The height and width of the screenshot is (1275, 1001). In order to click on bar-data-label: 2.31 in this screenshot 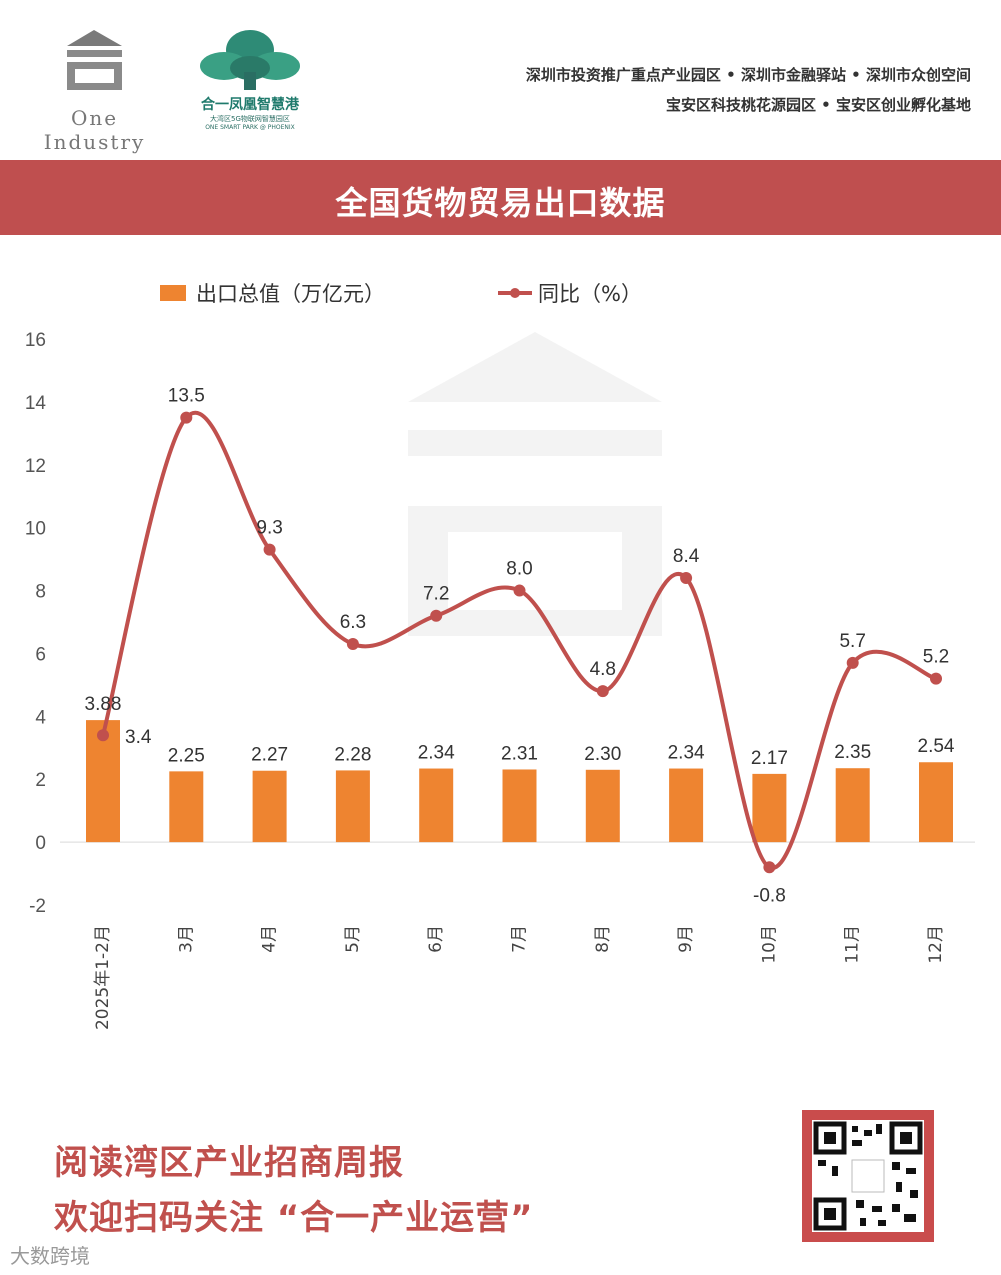, I will do `click(519, 753)`.